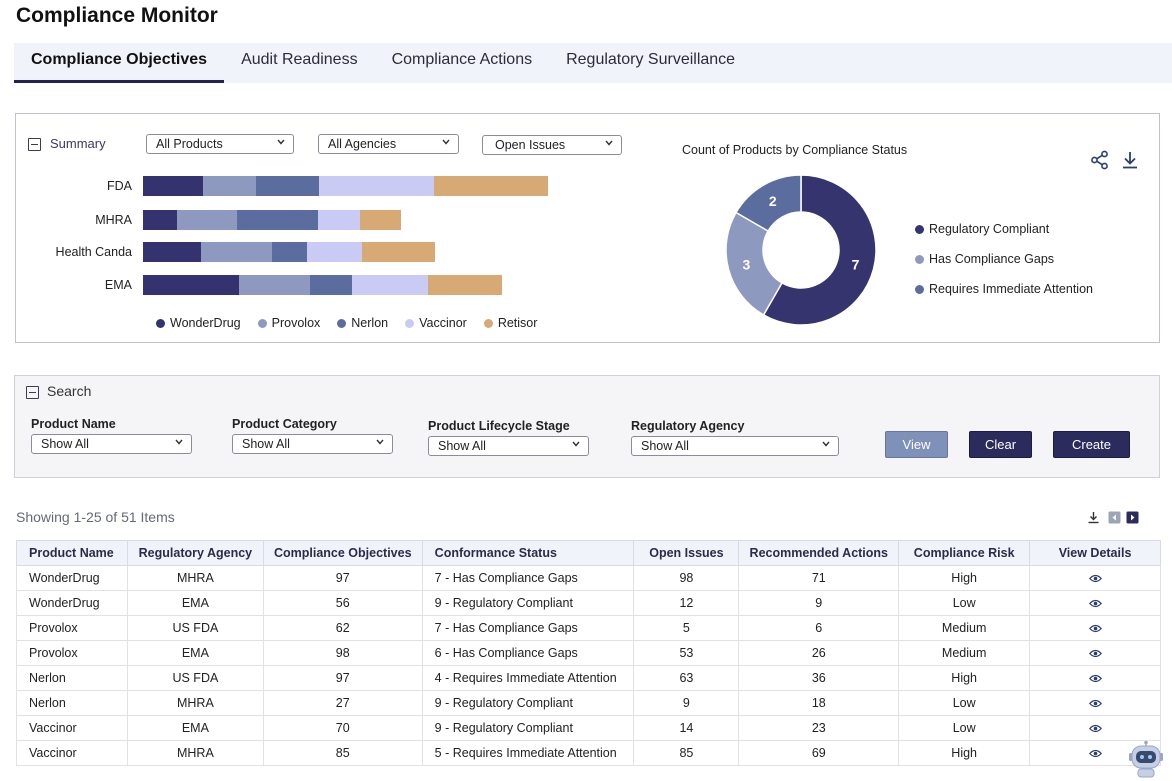  I want to click on regulatory-agency-value: Show All, so click(665, 446).